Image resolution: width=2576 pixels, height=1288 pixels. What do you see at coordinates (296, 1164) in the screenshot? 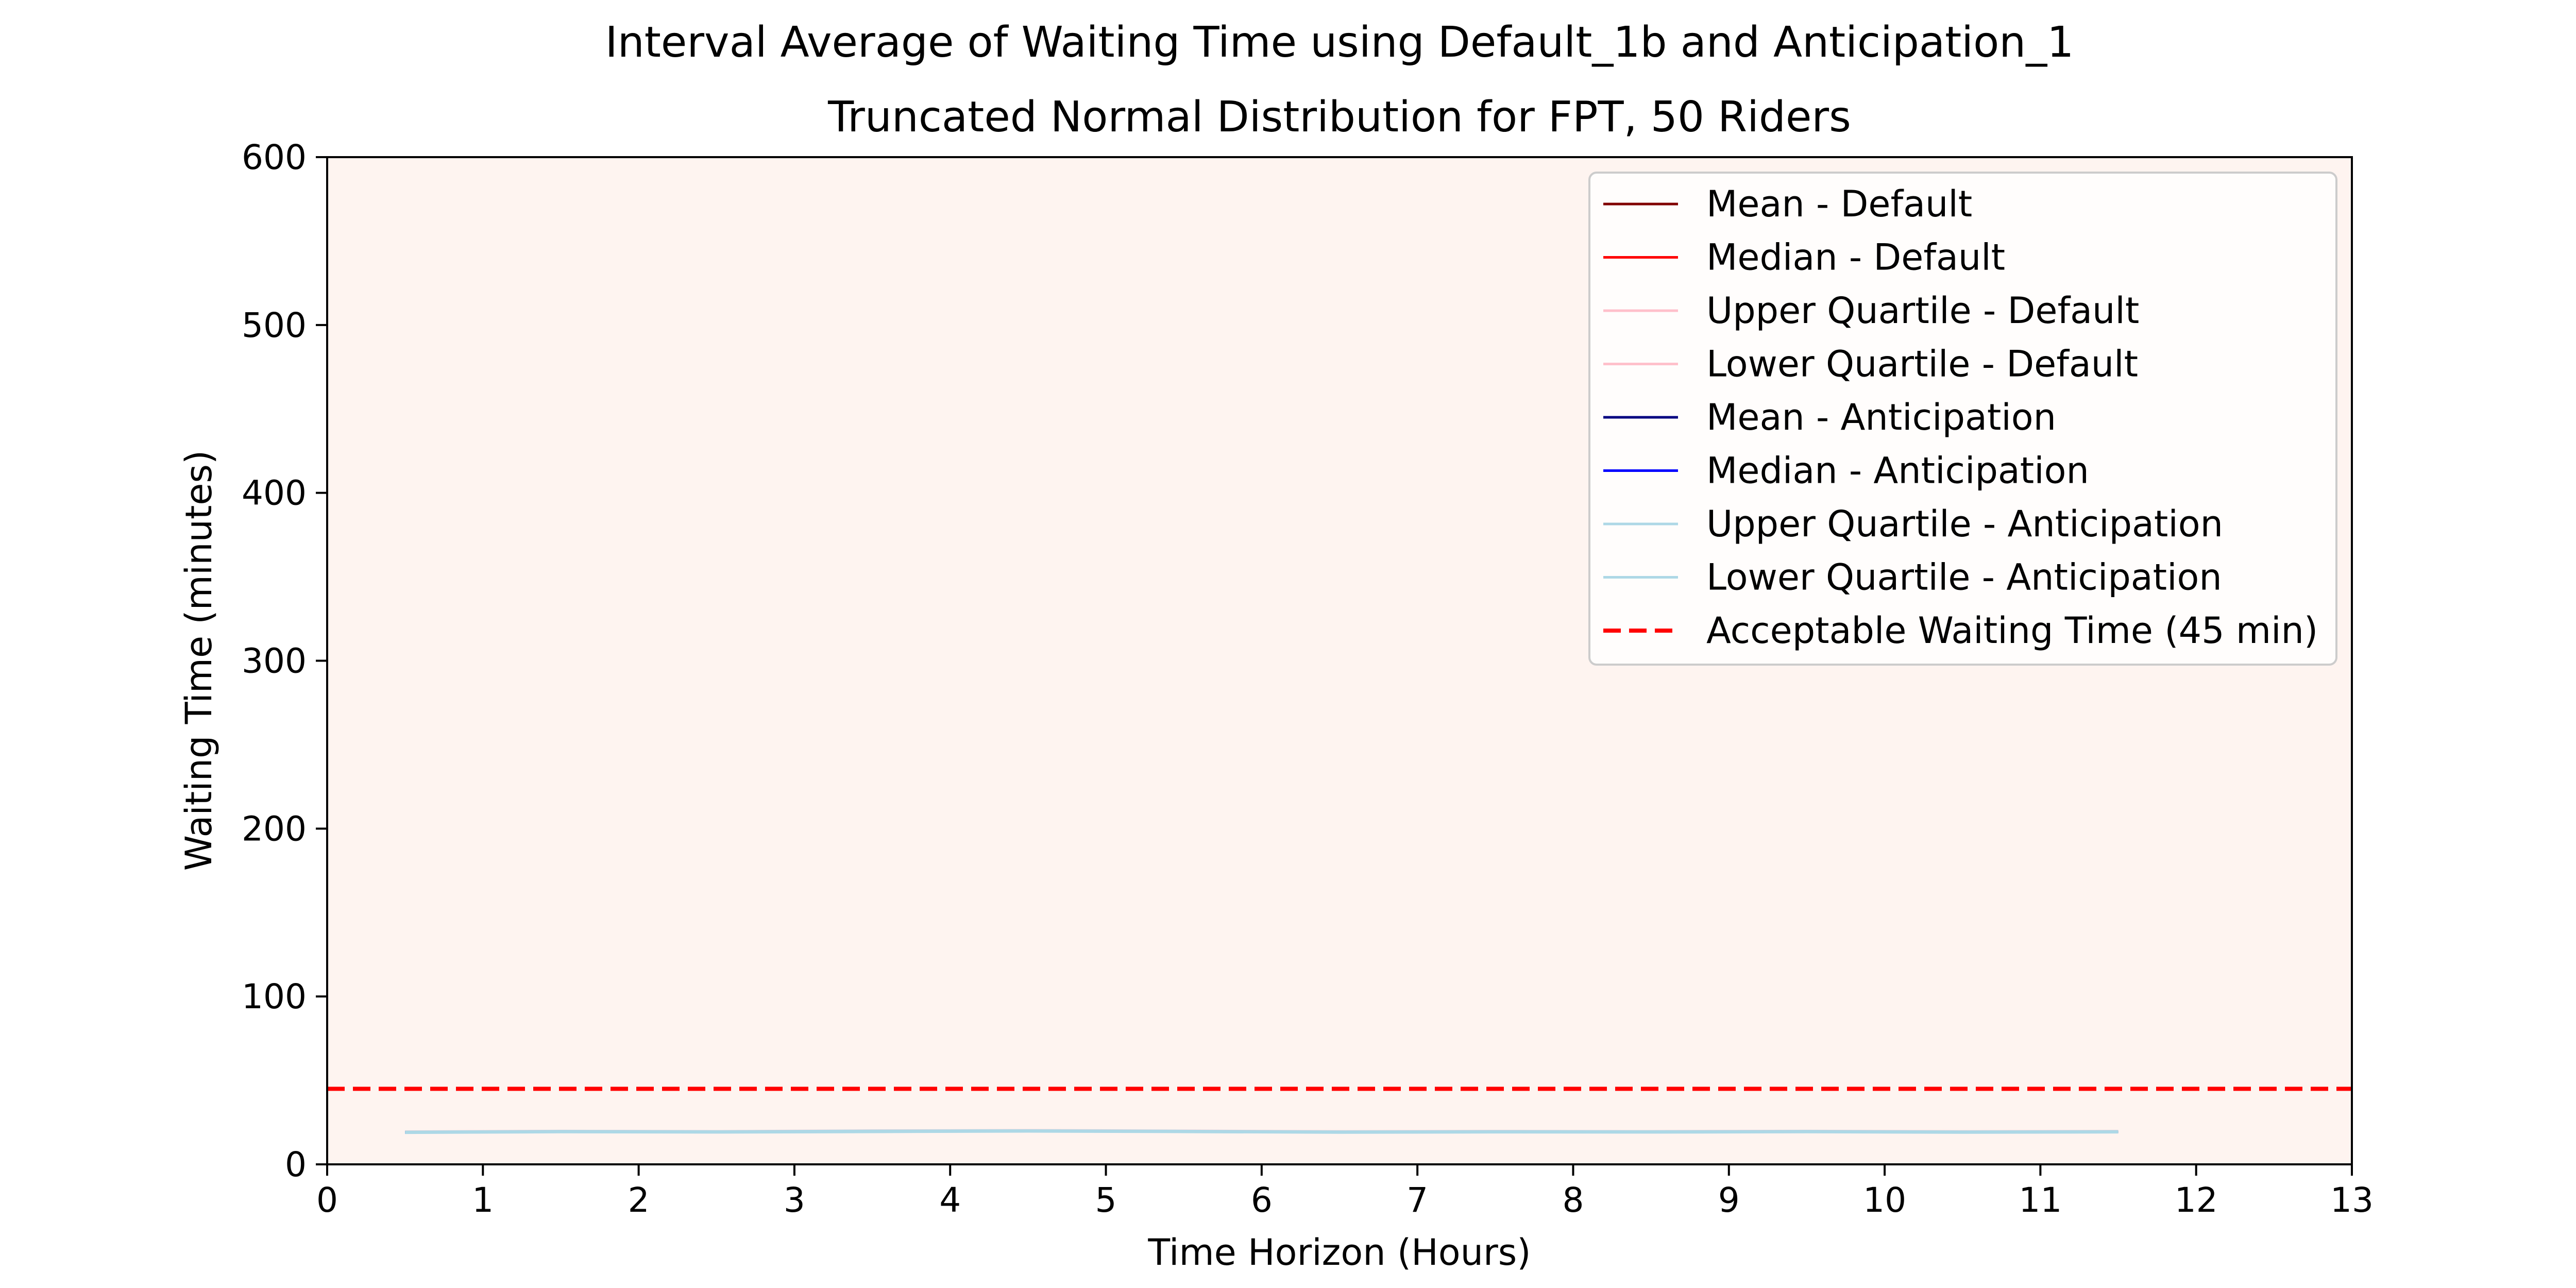
I see `y-tick-label: 0` at bounding box center [296, 1164].